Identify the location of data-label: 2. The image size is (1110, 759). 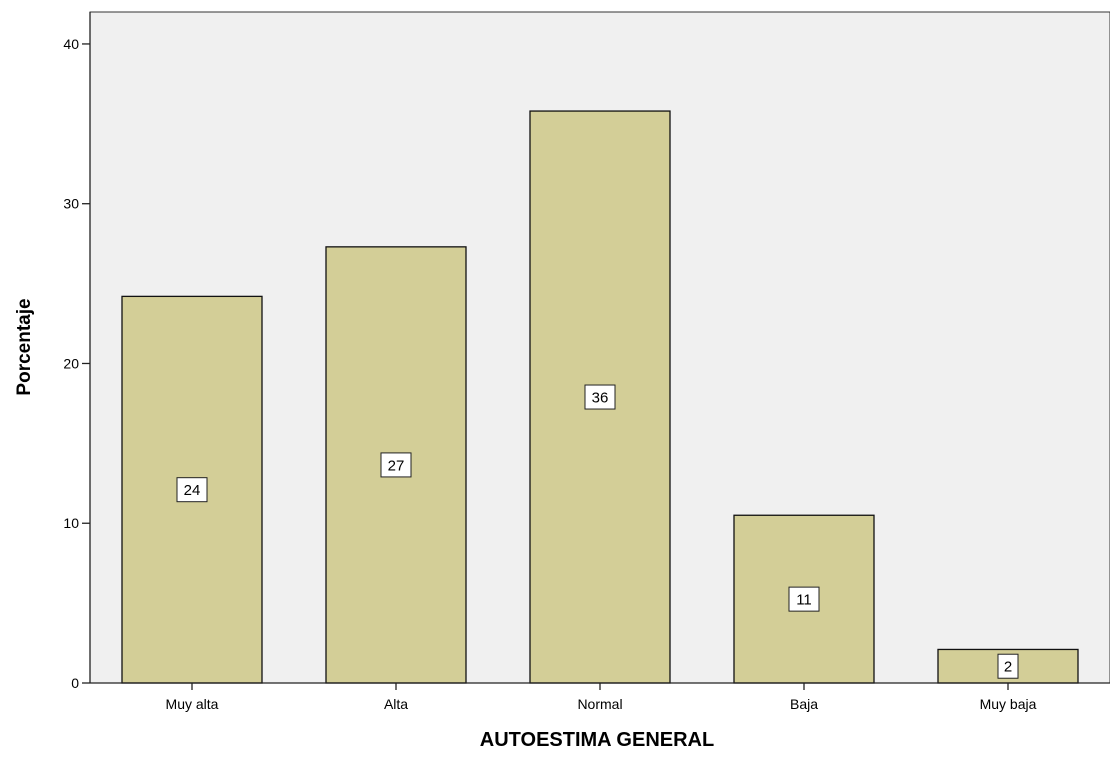
(1008, 667).